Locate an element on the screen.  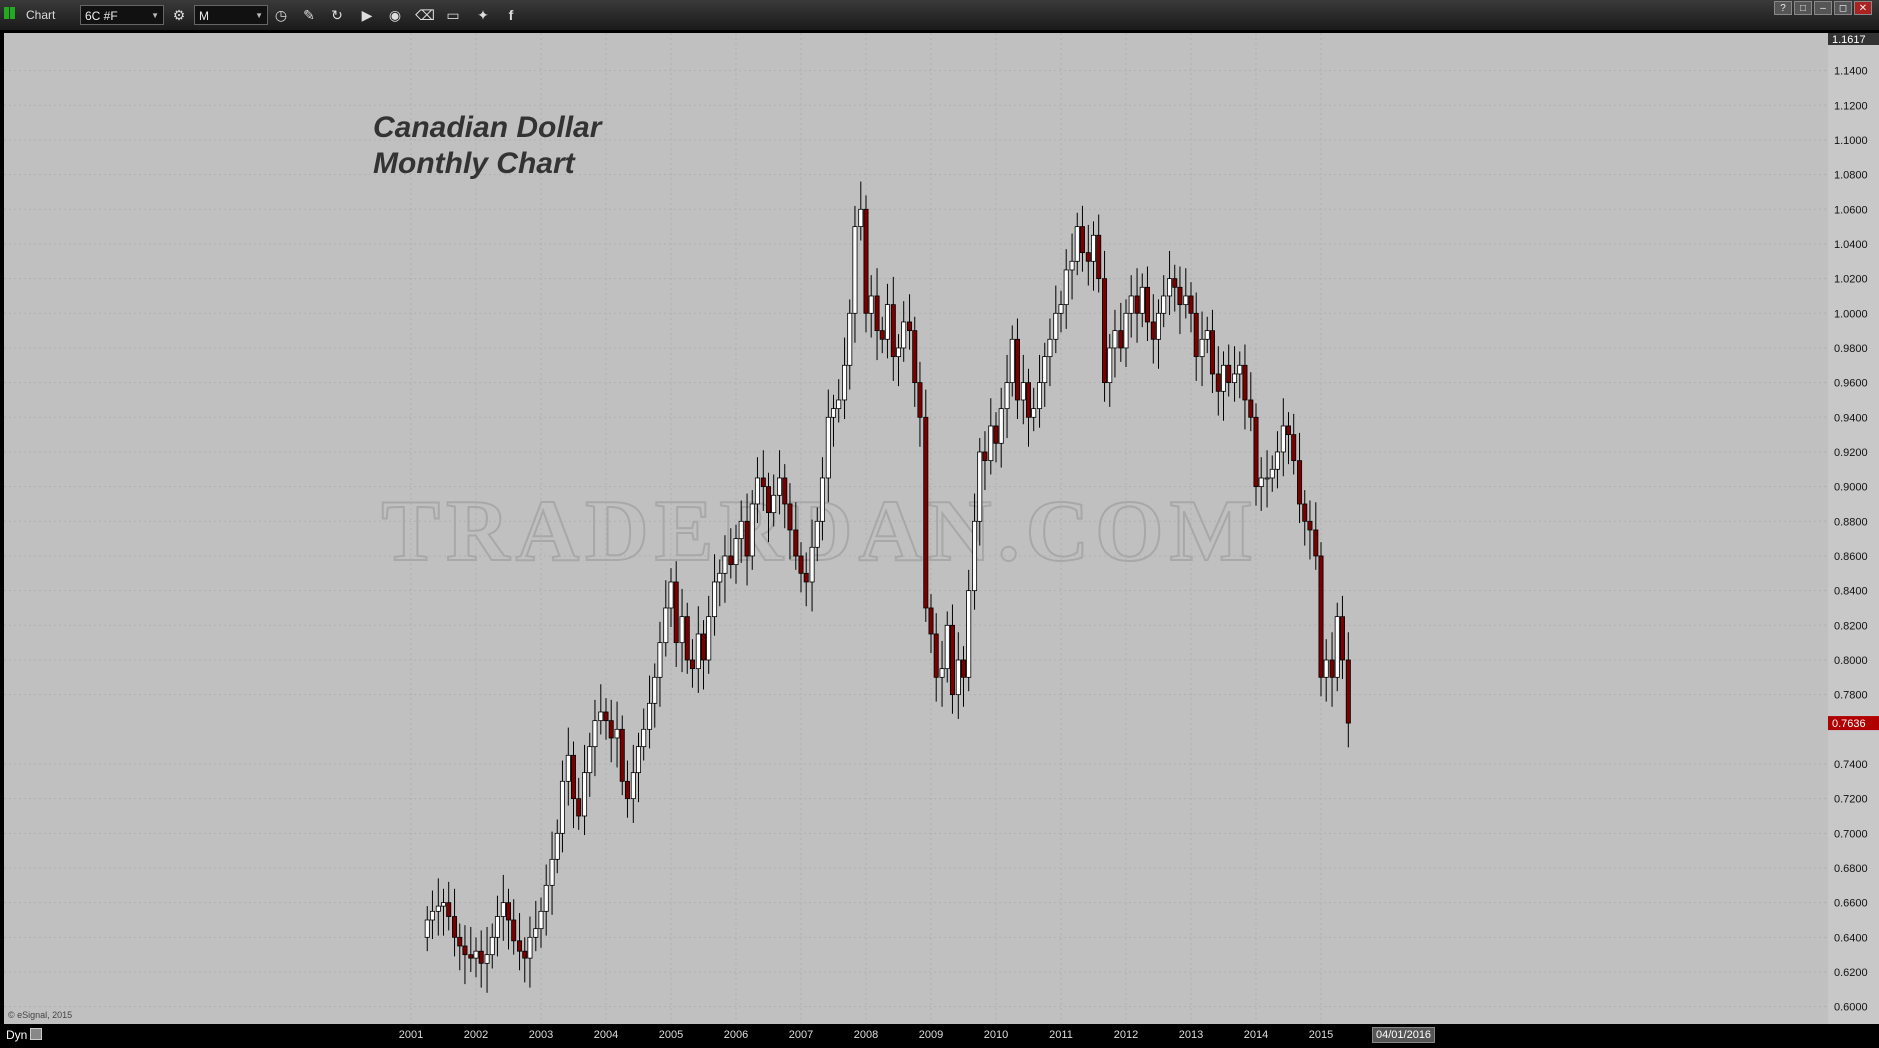
x-tick-label: 2012 is located at coordinates (1126, 1035).